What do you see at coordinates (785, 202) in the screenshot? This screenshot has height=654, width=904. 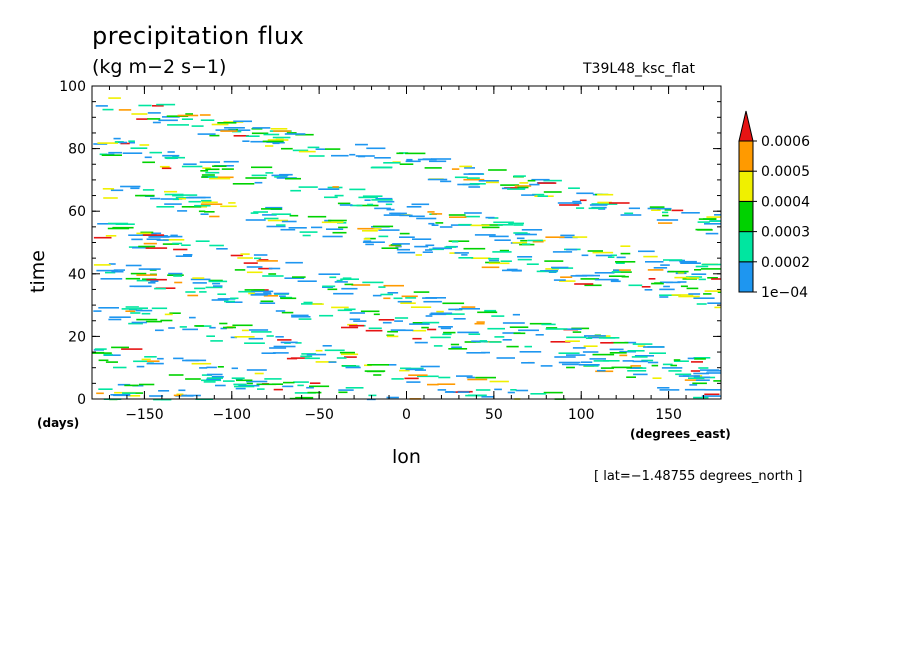 I see `colorbar-label: 0.0004` at bounding box center [785, 202].